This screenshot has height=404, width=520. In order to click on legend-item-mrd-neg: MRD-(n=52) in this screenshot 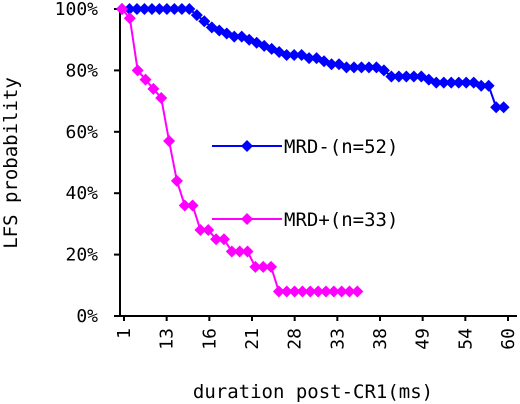, I will do `click(305, 147)`.